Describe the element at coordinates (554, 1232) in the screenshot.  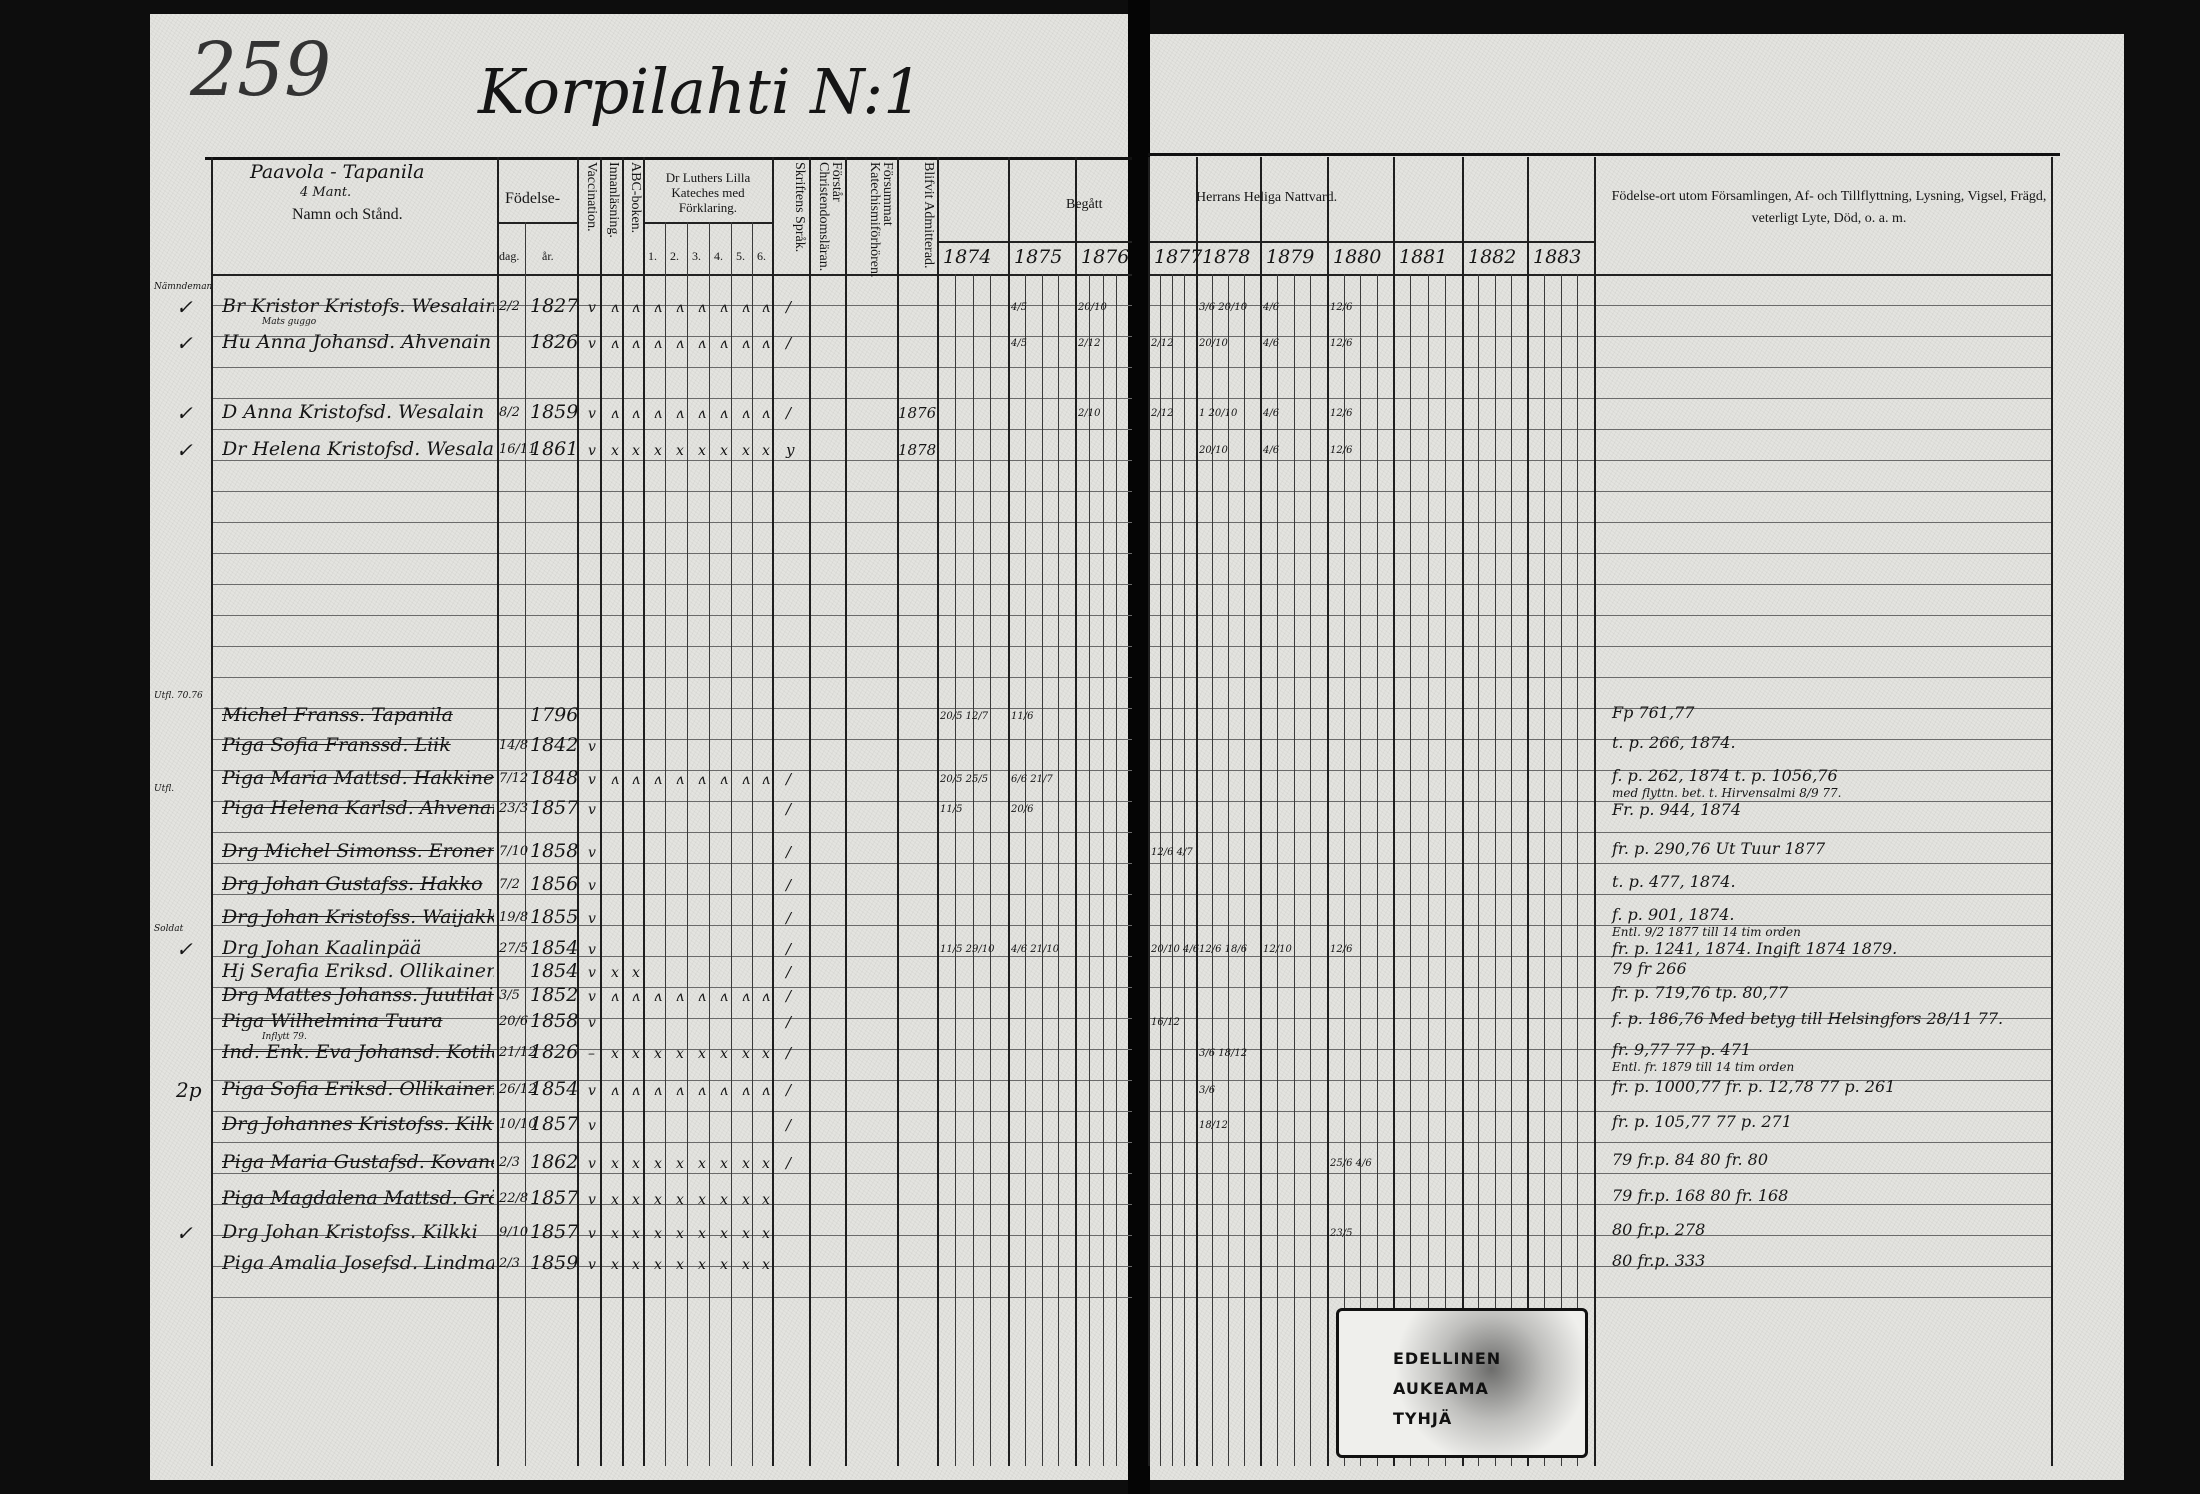
I see `birth-year: 1857` at that location.